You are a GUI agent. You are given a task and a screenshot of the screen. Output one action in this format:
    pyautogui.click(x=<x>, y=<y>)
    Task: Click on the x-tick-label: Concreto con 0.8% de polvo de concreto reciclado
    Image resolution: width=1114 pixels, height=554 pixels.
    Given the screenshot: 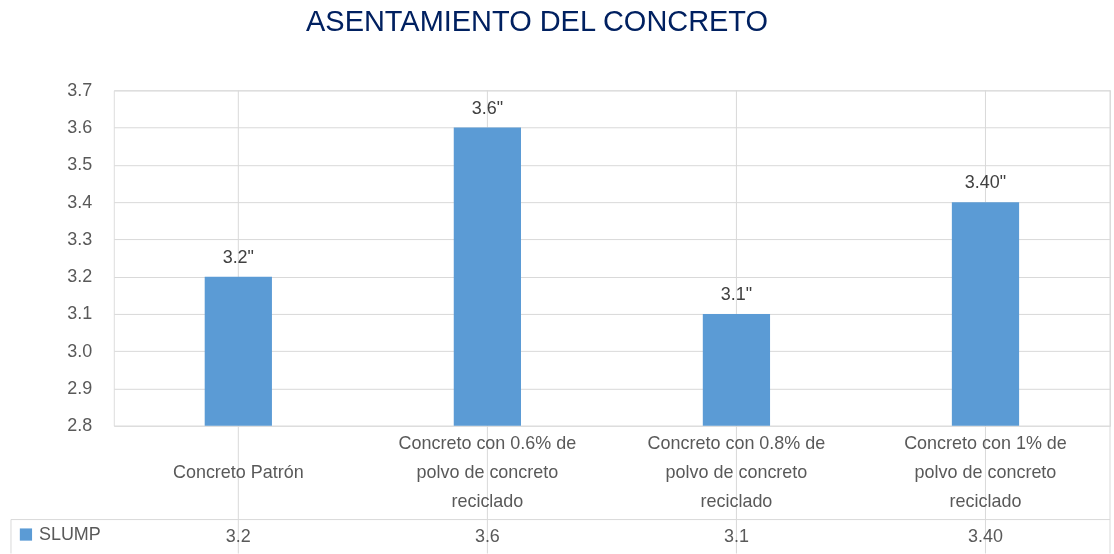 What is the action you would take?
    pyautogui.click(x=736, y=471)
    